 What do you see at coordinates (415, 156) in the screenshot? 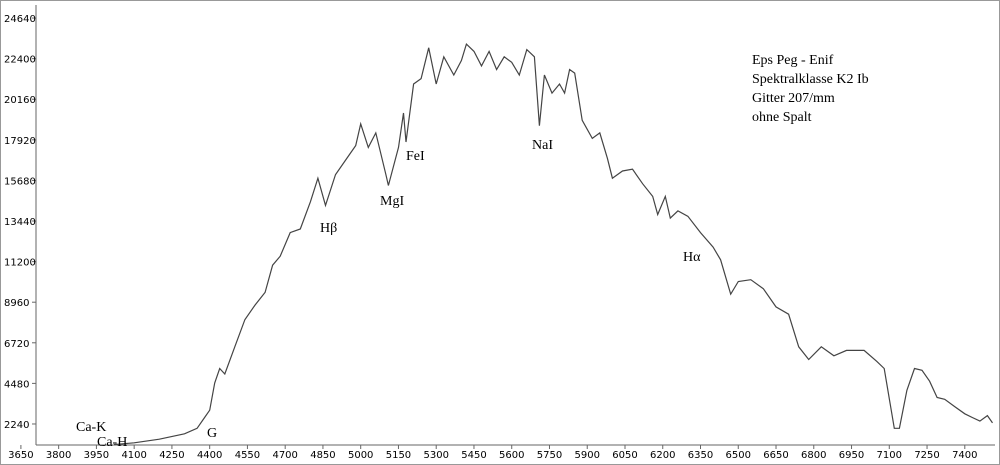
I see `annotation: FeI` at bounding box center [415, 156].